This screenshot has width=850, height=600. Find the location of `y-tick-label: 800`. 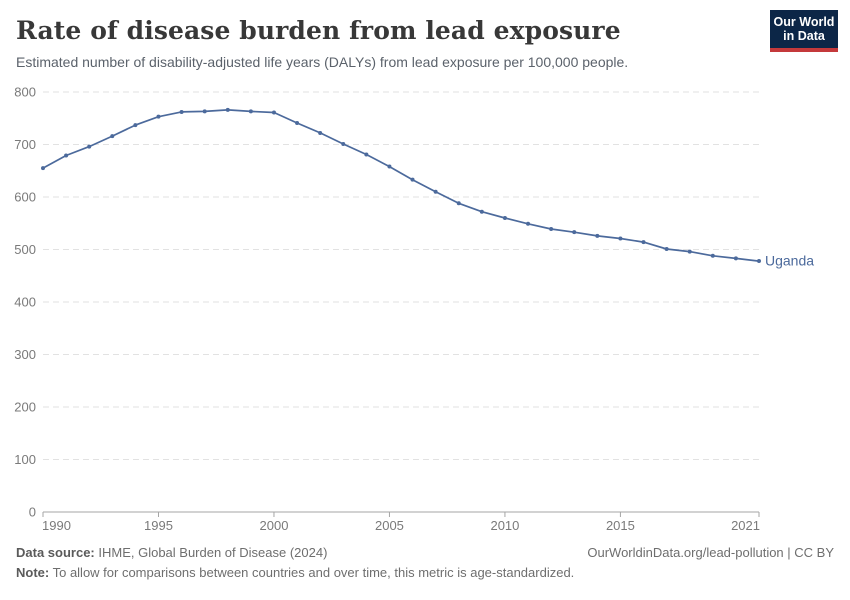

y-tick-label: 800 is located at coordinates (25, 92).